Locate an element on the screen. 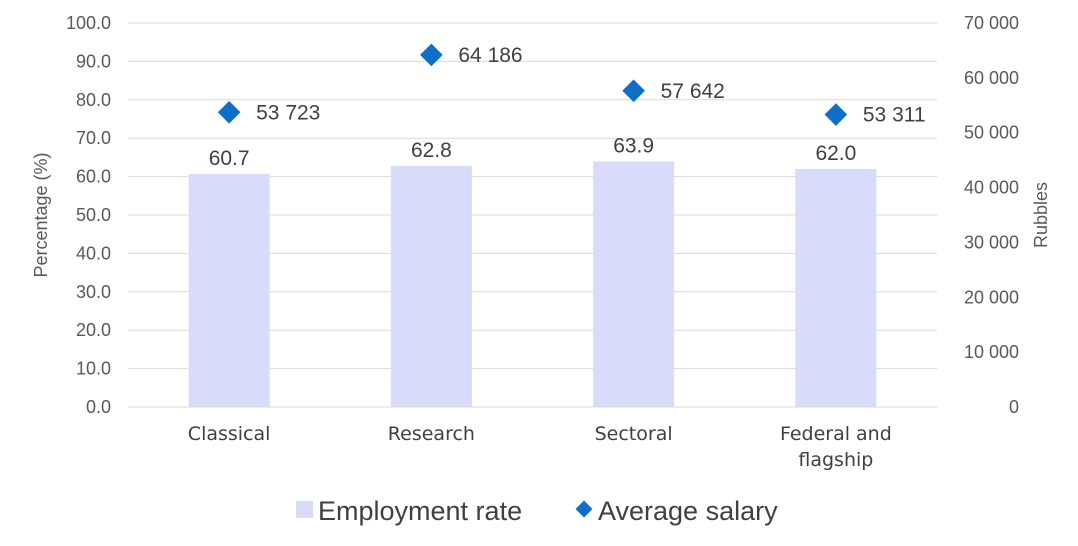 This screenshot has height=546, width=1078. y-right-tick-label: 50 000 is located at coordinates (991, 133).